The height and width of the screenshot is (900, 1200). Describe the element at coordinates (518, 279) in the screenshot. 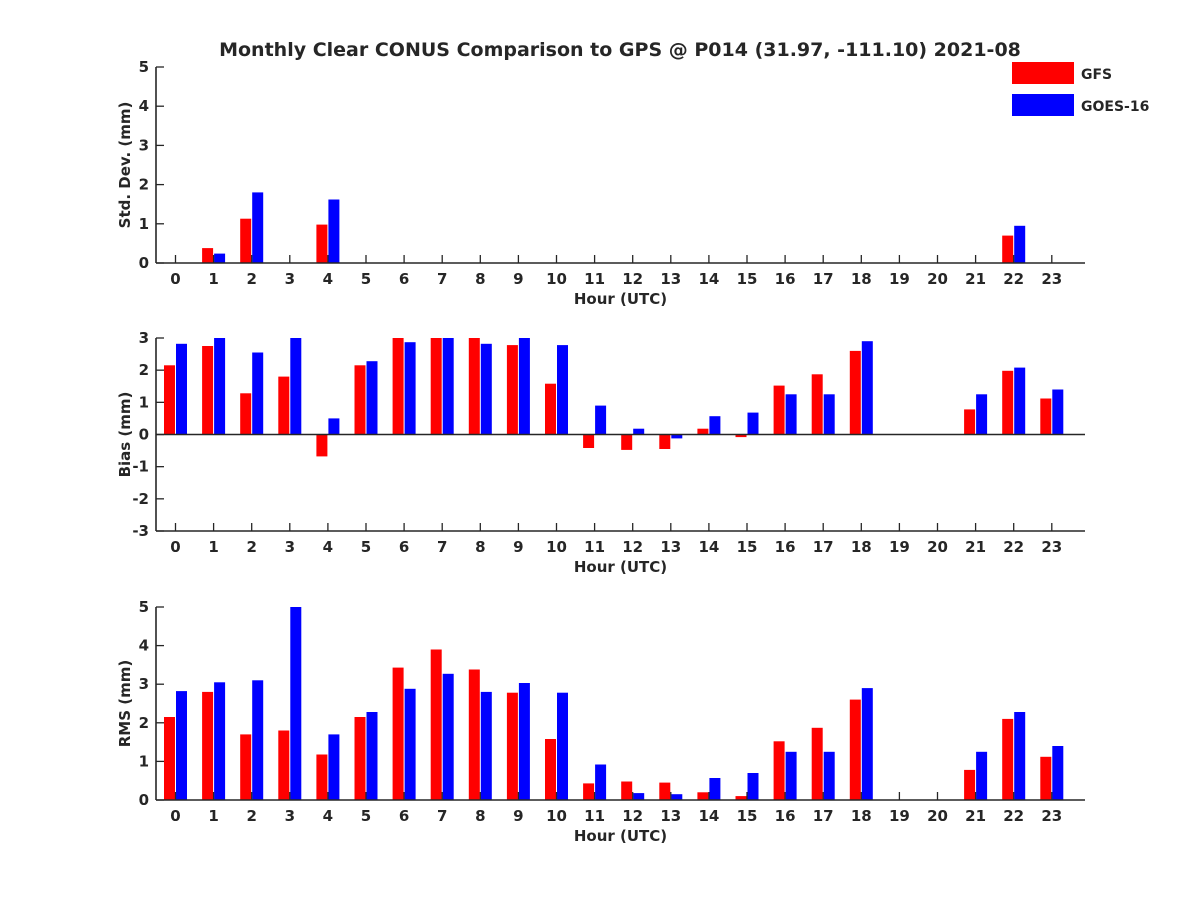

I see `x-tick-label-std-dev: 9` at that location.